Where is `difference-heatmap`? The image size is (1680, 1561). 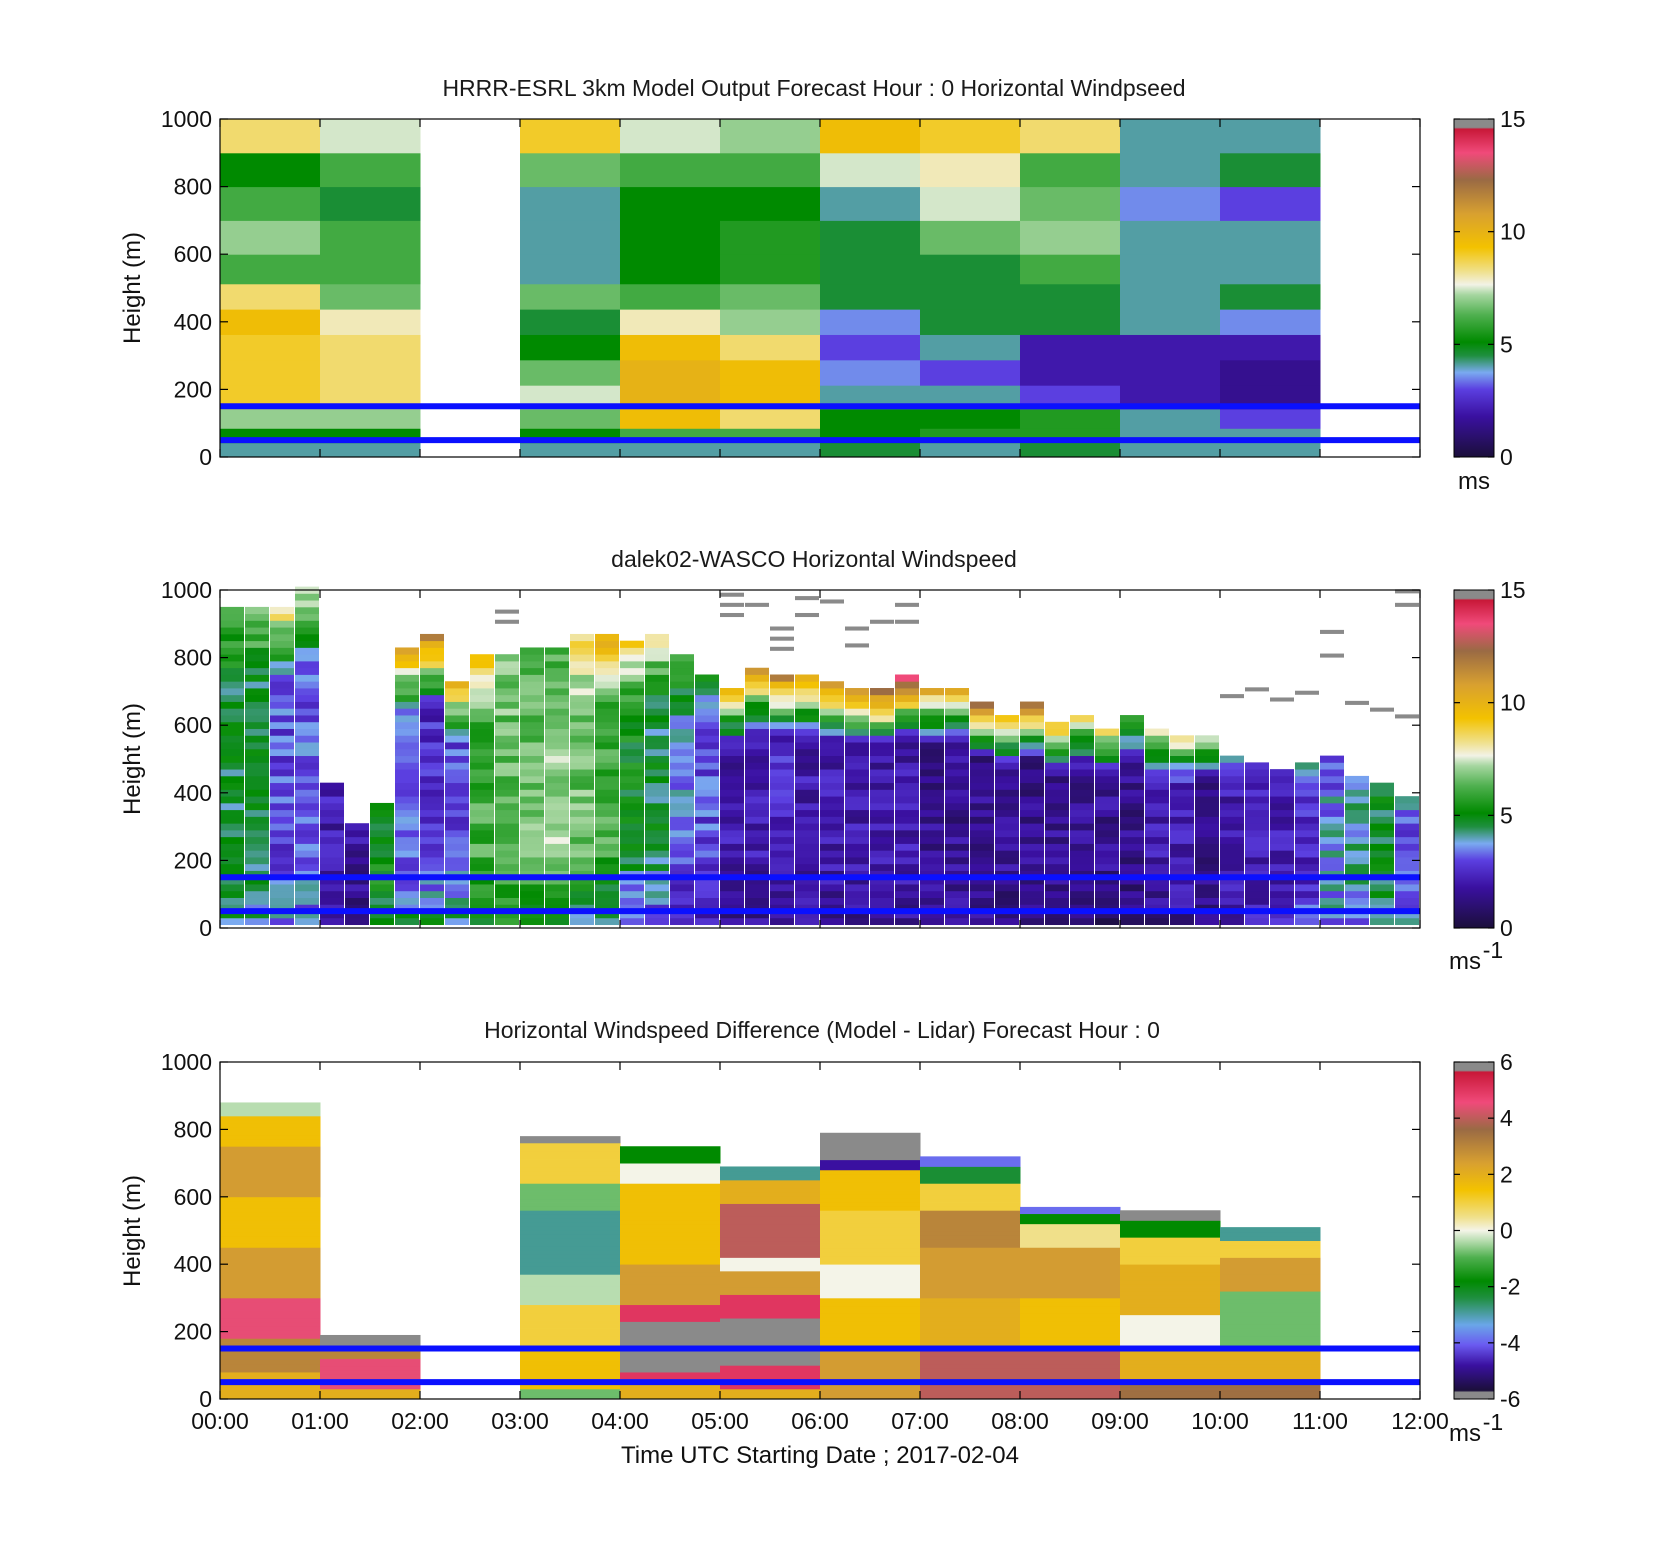 difference-heatmap is located at coordinates (770, 1251).